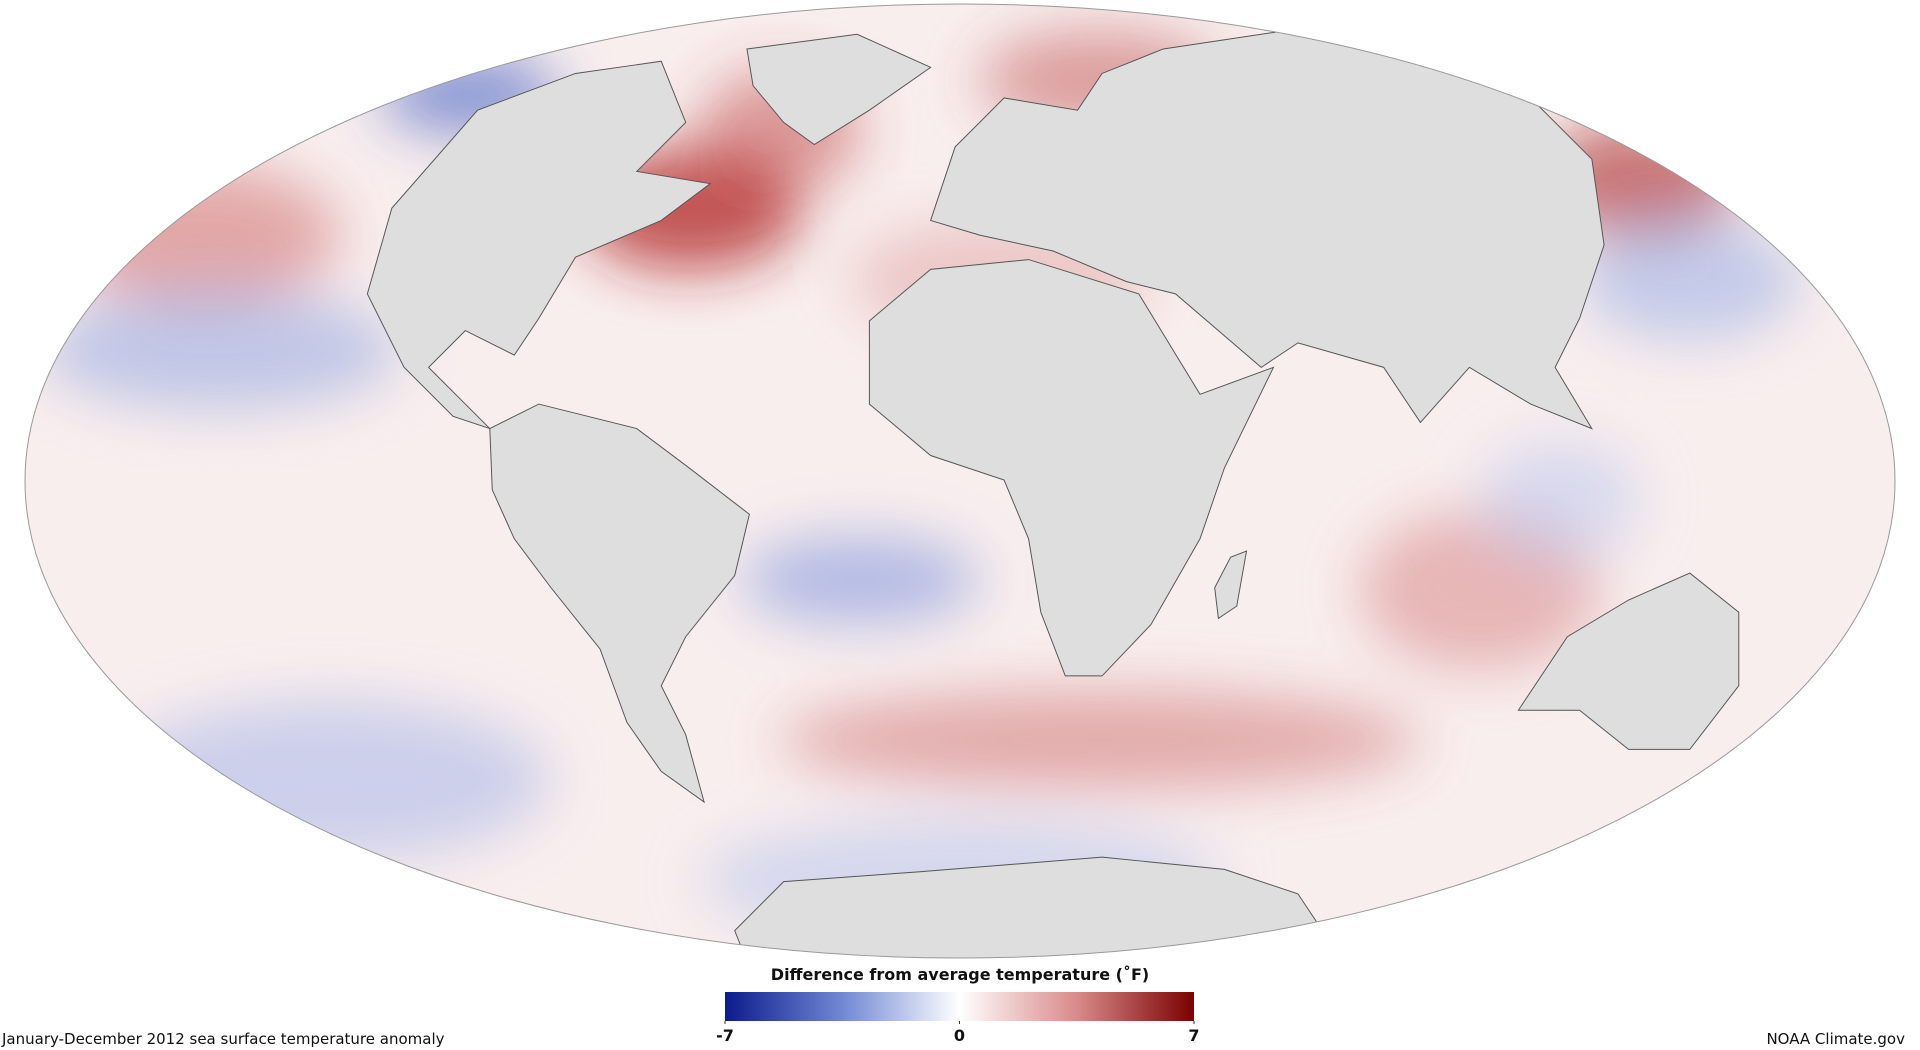 The height and width of the screenshot is (1050, 1920). I want to click on color-bar, so click(959, 1006).